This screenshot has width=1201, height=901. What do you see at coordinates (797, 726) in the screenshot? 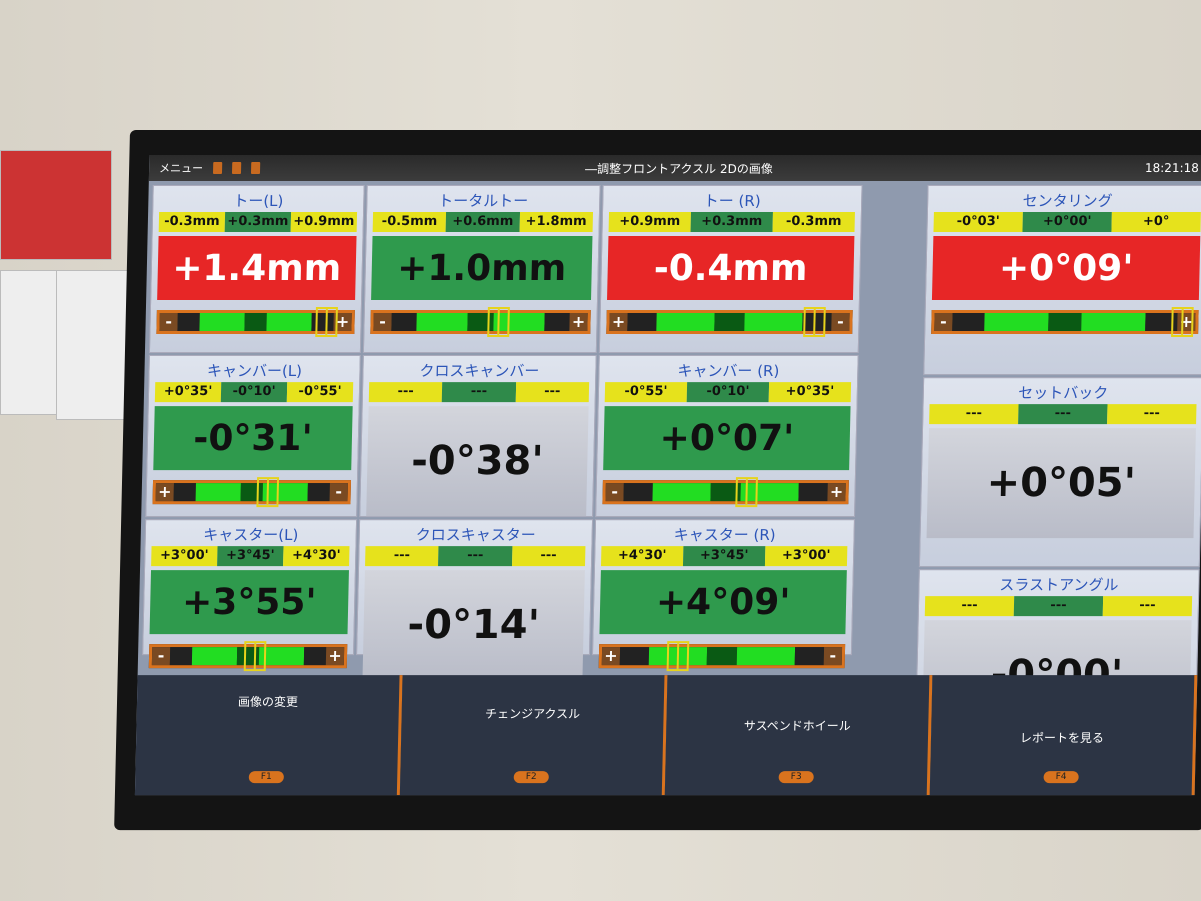
I see `function-key-label: サスペンドホイール` at bounding box center [797, 726].